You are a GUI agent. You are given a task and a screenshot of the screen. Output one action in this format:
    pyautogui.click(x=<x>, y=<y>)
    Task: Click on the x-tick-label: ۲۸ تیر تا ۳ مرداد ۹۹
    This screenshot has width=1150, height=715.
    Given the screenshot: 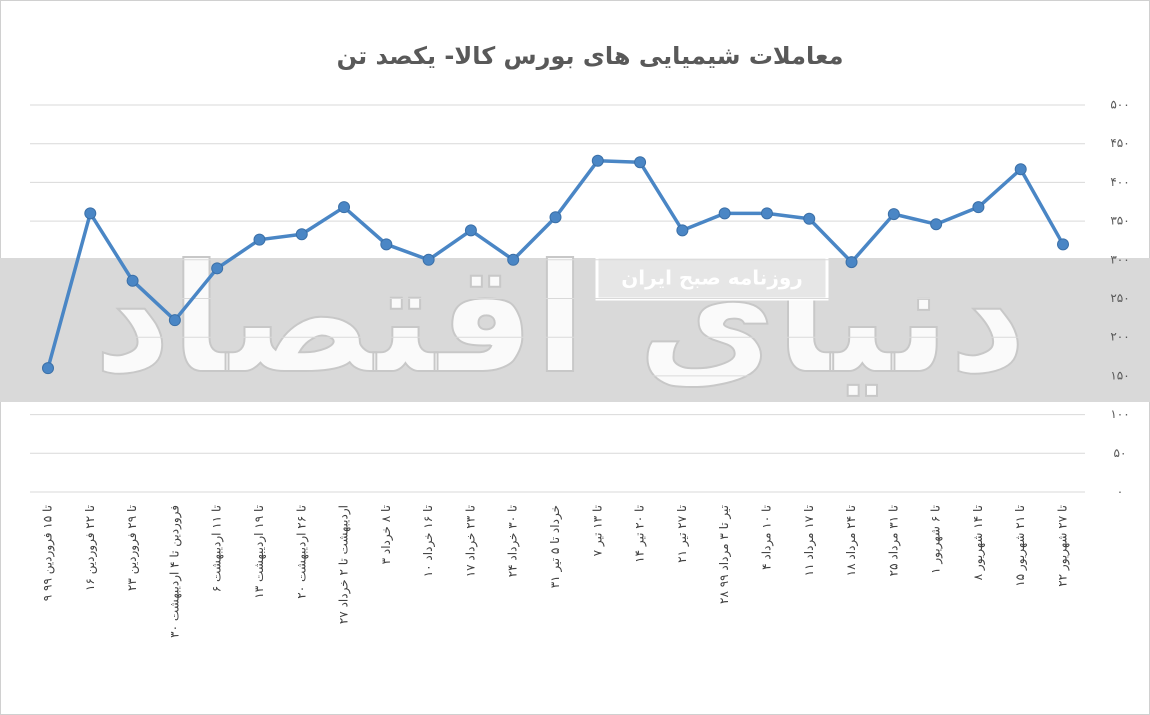 What is the action you would take?
    pyautogui.click(x=724, y=554)
    